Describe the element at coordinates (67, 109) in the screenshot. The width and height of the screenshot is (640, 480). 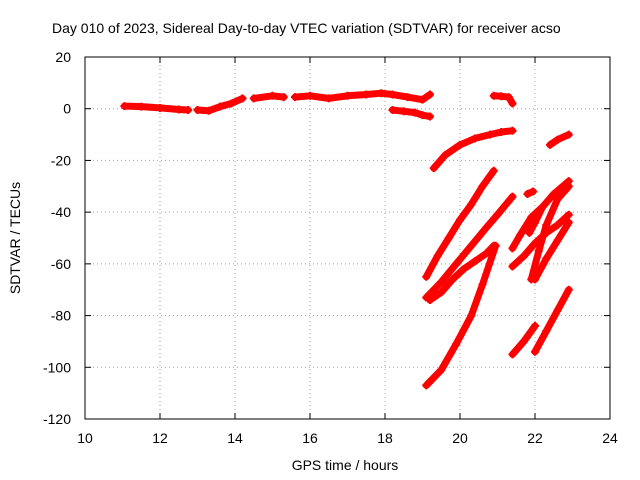
I see `y-tick-label: 0` at that location.